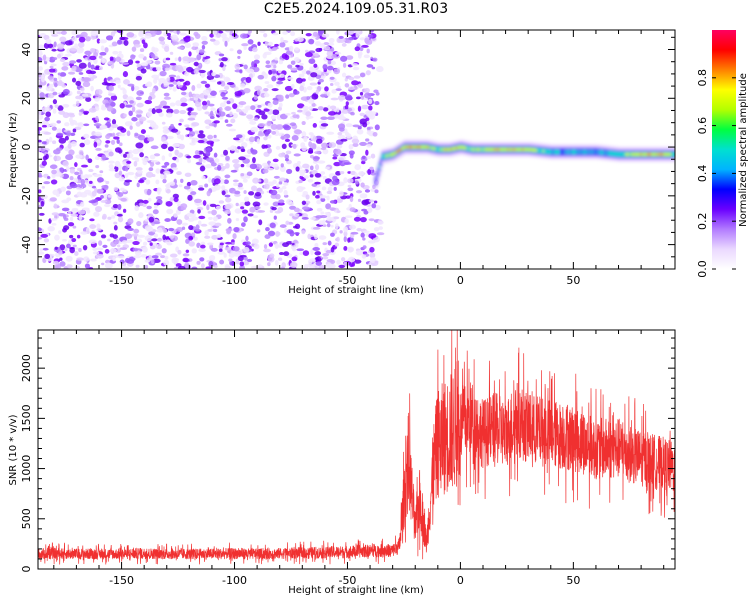 This screenshot has height=600, width=750. I want to click on chart-title: C2E5.2024.109.05.31.R03, so click(356, 9).